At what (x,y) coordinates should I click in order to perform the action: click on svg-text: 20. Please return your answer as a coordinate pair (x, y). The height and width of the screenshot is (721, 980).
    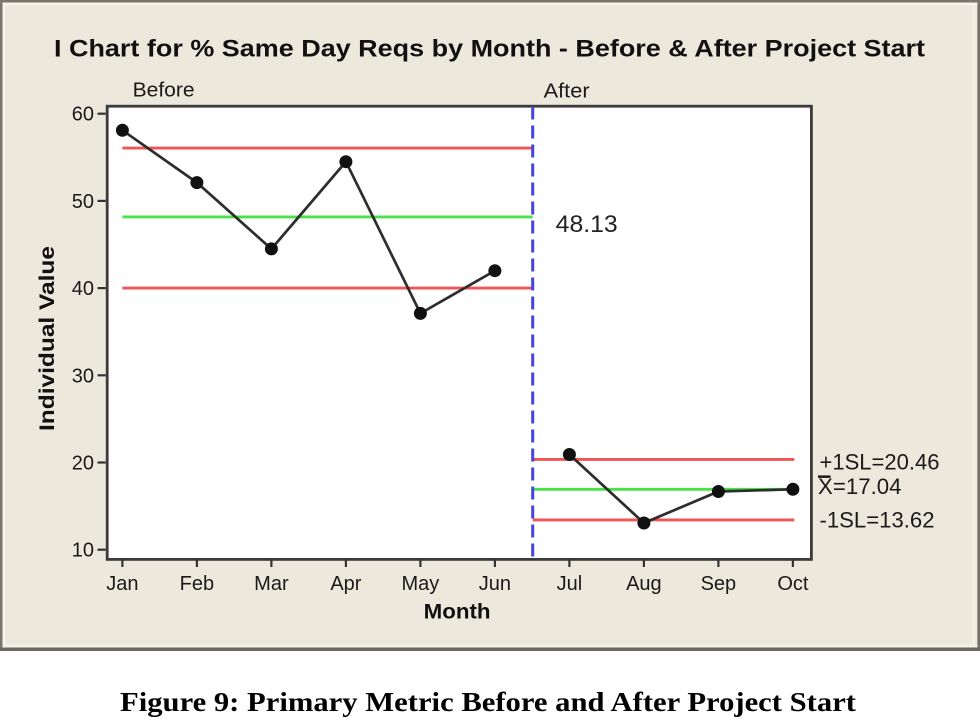
    Looking at the image, I should click on (83, 464).